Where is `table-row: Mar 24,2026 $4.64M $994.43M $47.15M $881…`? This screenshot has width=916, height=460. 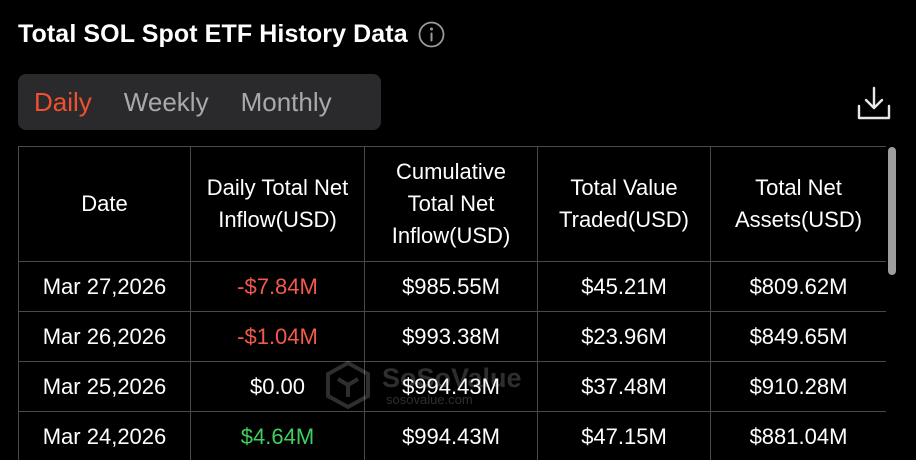
table-row: Mar 24,2026 $4.64M $994.43M $47.15M $881… is located at coordinates (452, 435).